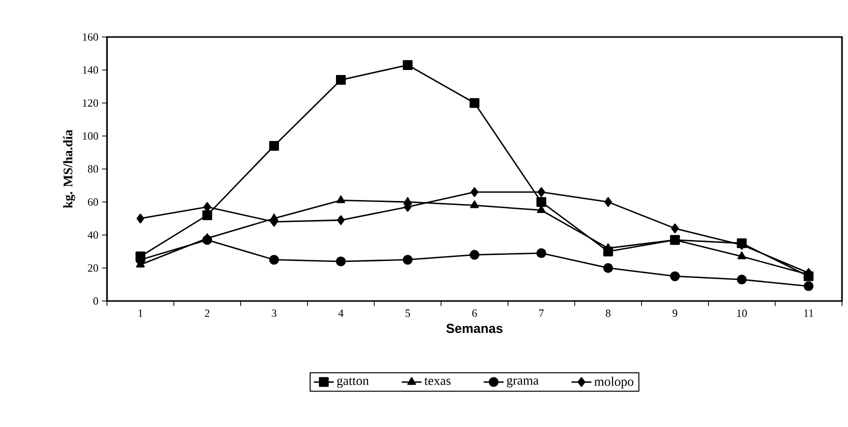 The width and height of the screenshot is (848, 427). What do you see at coordinates (93, 235) in the screenshot?
I see `y-tick-label: 40` at bounding box center [93, 235].